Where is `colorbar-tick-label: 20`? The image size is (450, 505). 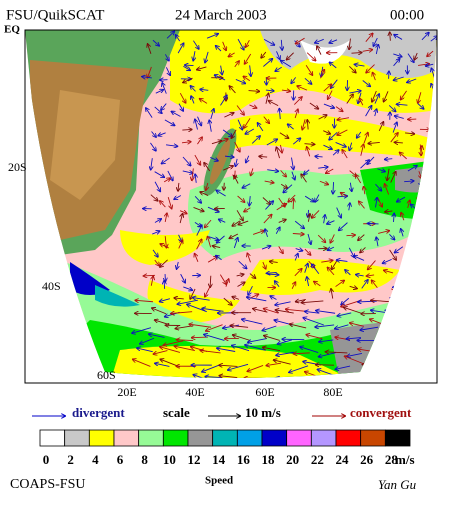
colorbar-tick-label: 20 is located at coordinates (292, 459).